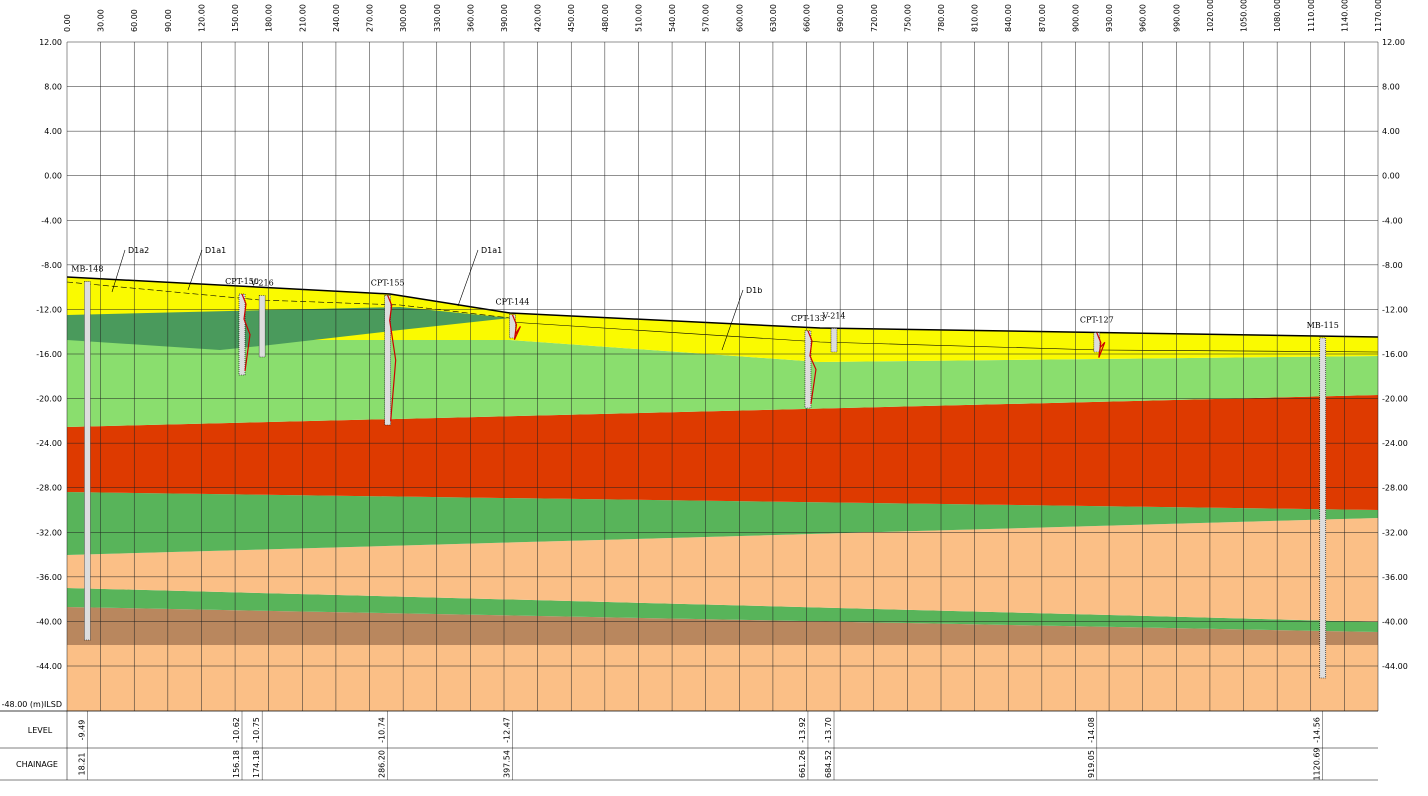 The width and height of the screenshot is (1428, 796). What do you see at coordinates (672, 18) in the screenshot?
I see `x-tick-label: 540.00` at bounding box center [672, 18].